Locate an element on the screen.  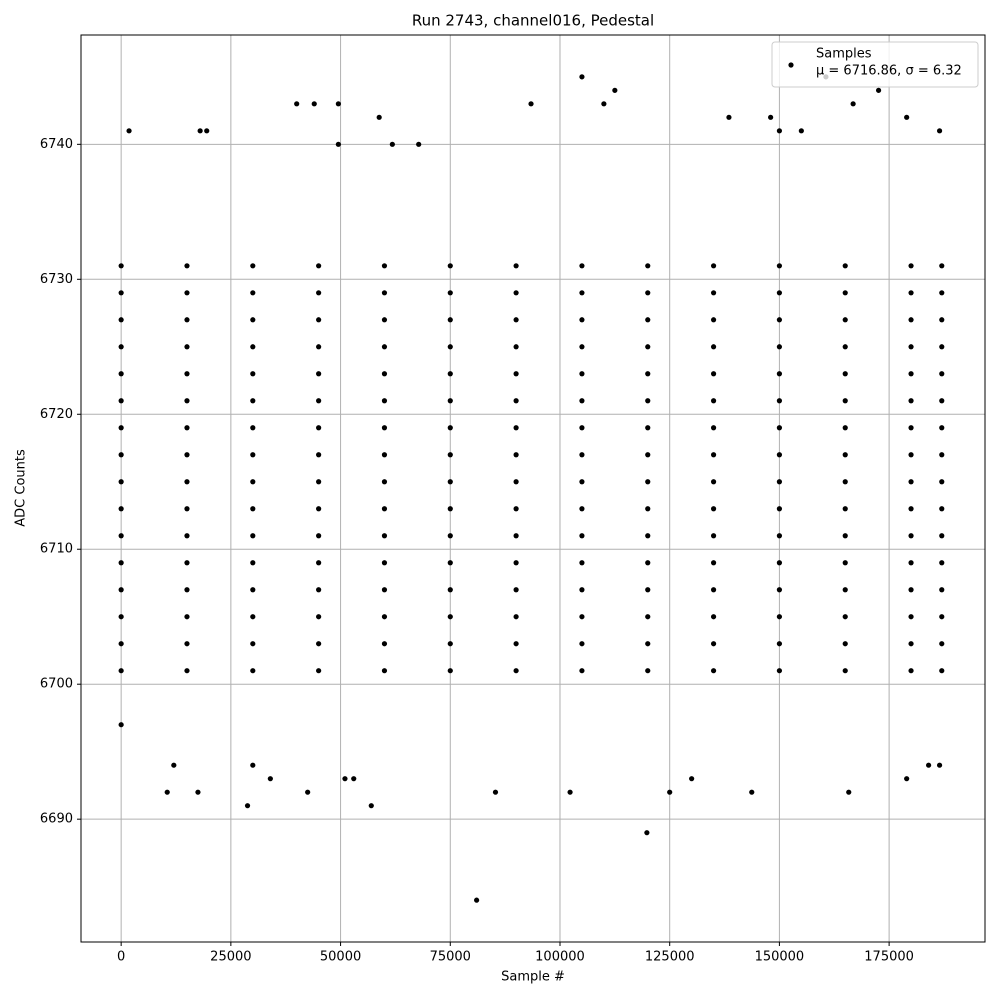
x-tick-label: 50000 is located at coordinates (340, 957).